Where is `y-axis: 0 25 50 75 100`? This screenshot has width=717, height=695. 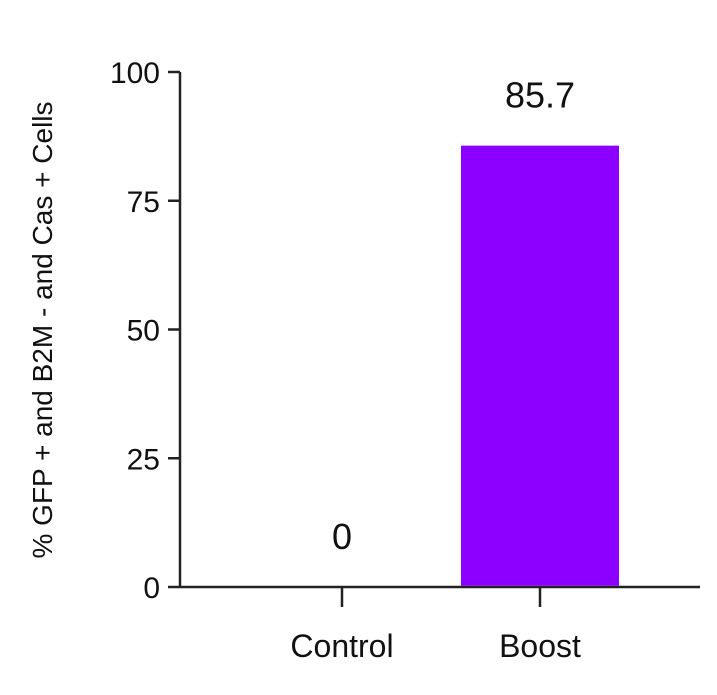 y-axis: 0 25 50 75 100 is located at coordinates (146, 331).